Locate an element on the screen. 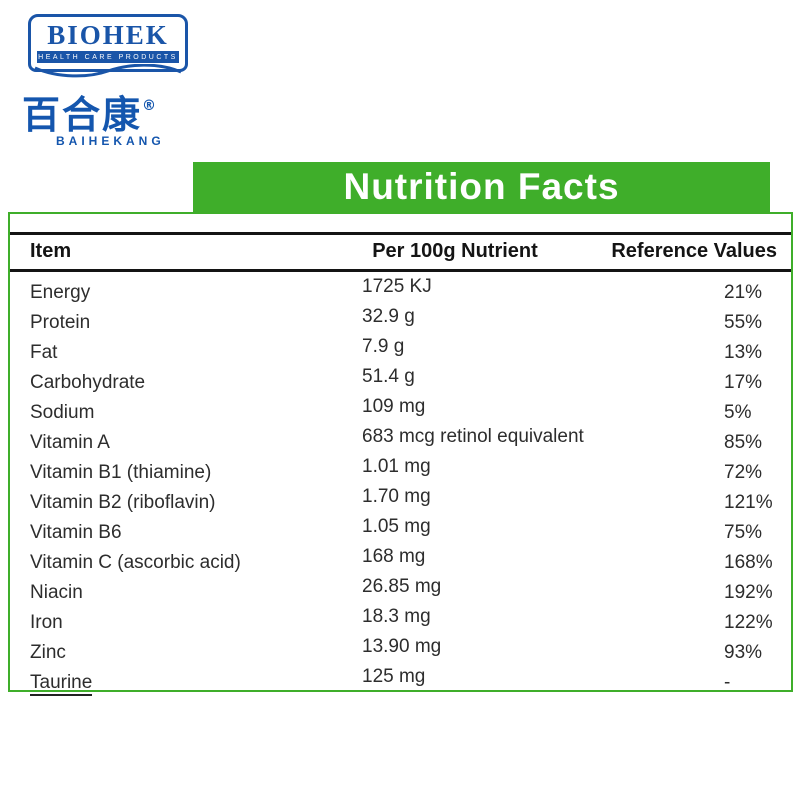  row-reference-value: 85% is located at coordinates (743, 442).